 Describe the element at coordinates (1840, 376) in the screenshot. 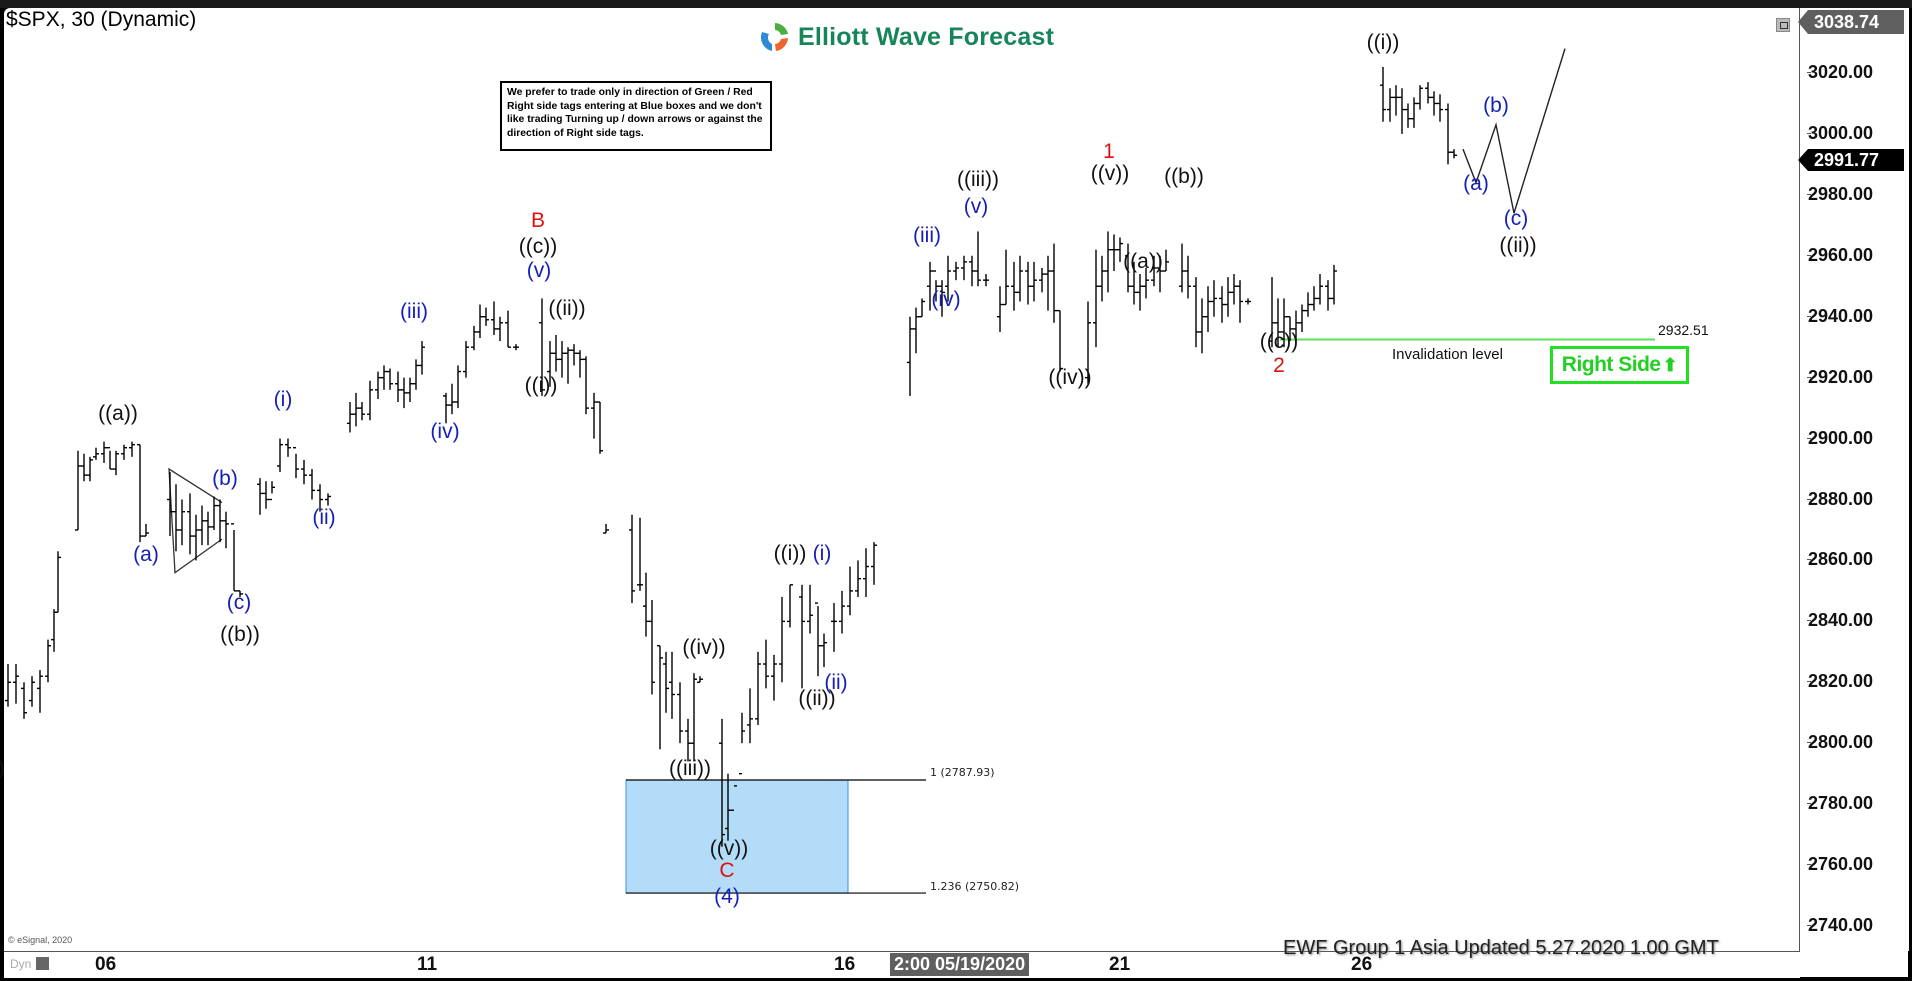

I see `price-tick: 2920.00` at that location.